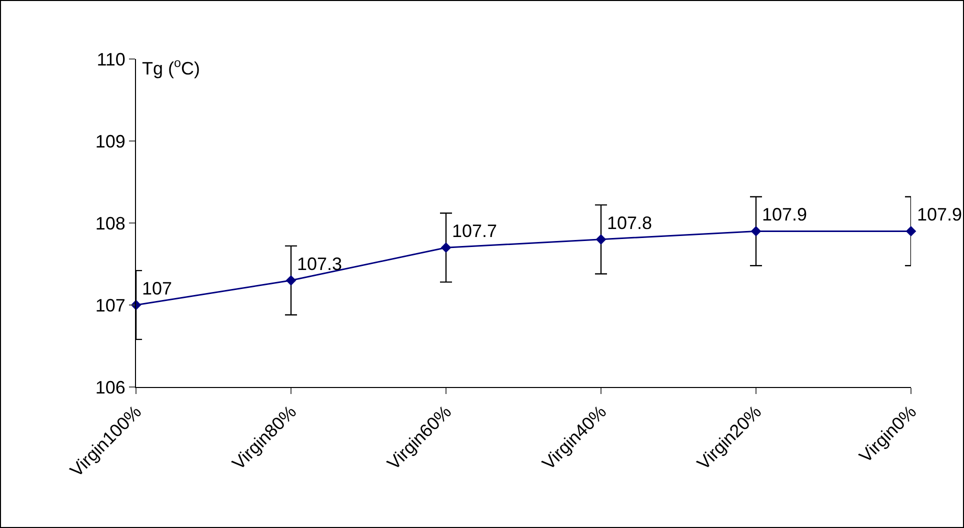 The width and height of the screenshot is (964, 528). Describe the element at coordinates (110, 387) in the screenshot. I see `y-tick-label: 106` at that location.